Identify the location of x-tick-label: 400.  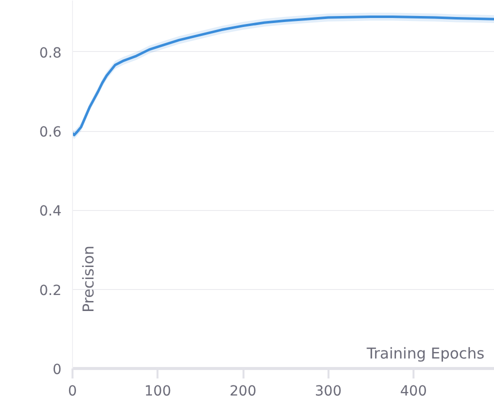
(413, 392).